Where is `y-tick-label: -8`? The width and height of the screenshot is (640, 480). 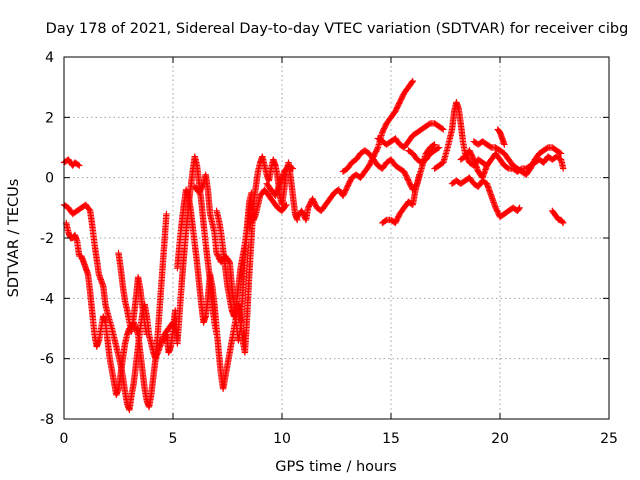
y-tick-label: -8 is located at coordinates (47, 420).